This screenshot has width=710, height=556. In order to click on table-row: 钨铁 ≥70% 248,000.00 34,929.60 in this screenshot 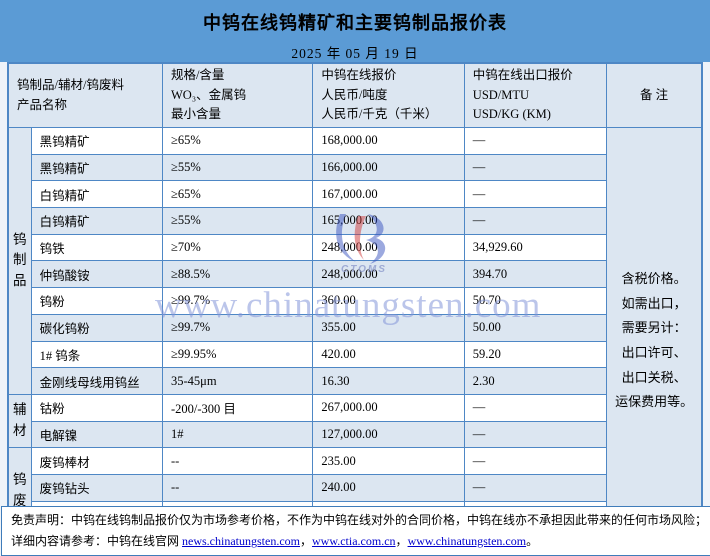, I will do `click(355, 247)`.